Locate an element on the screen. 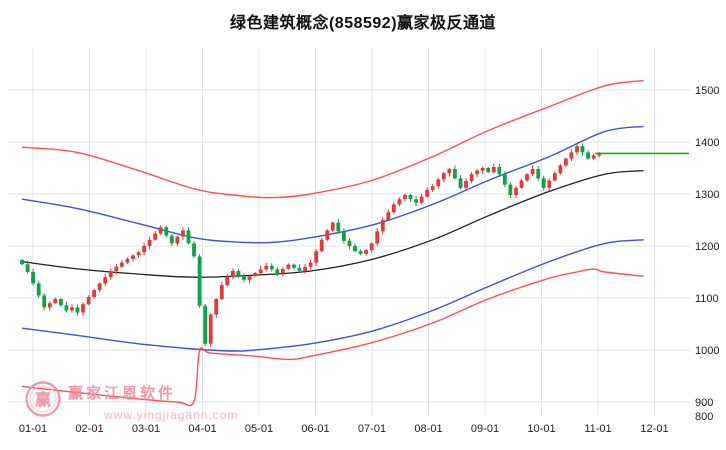  y-axis-label: 1200 is located at coordinates (707, 247).